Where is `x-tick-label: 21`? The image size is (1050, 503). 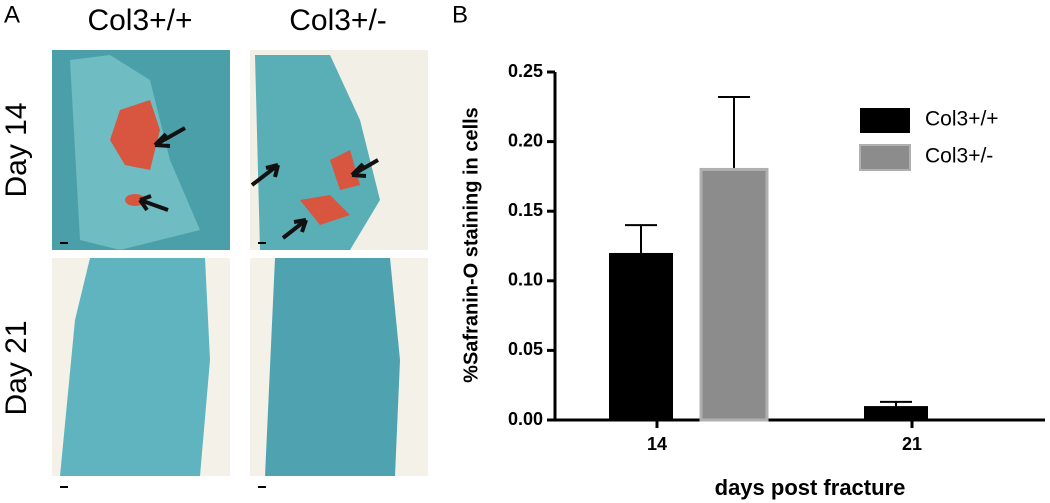
x-tick-label: 21 is located at coordinates (912, 444).